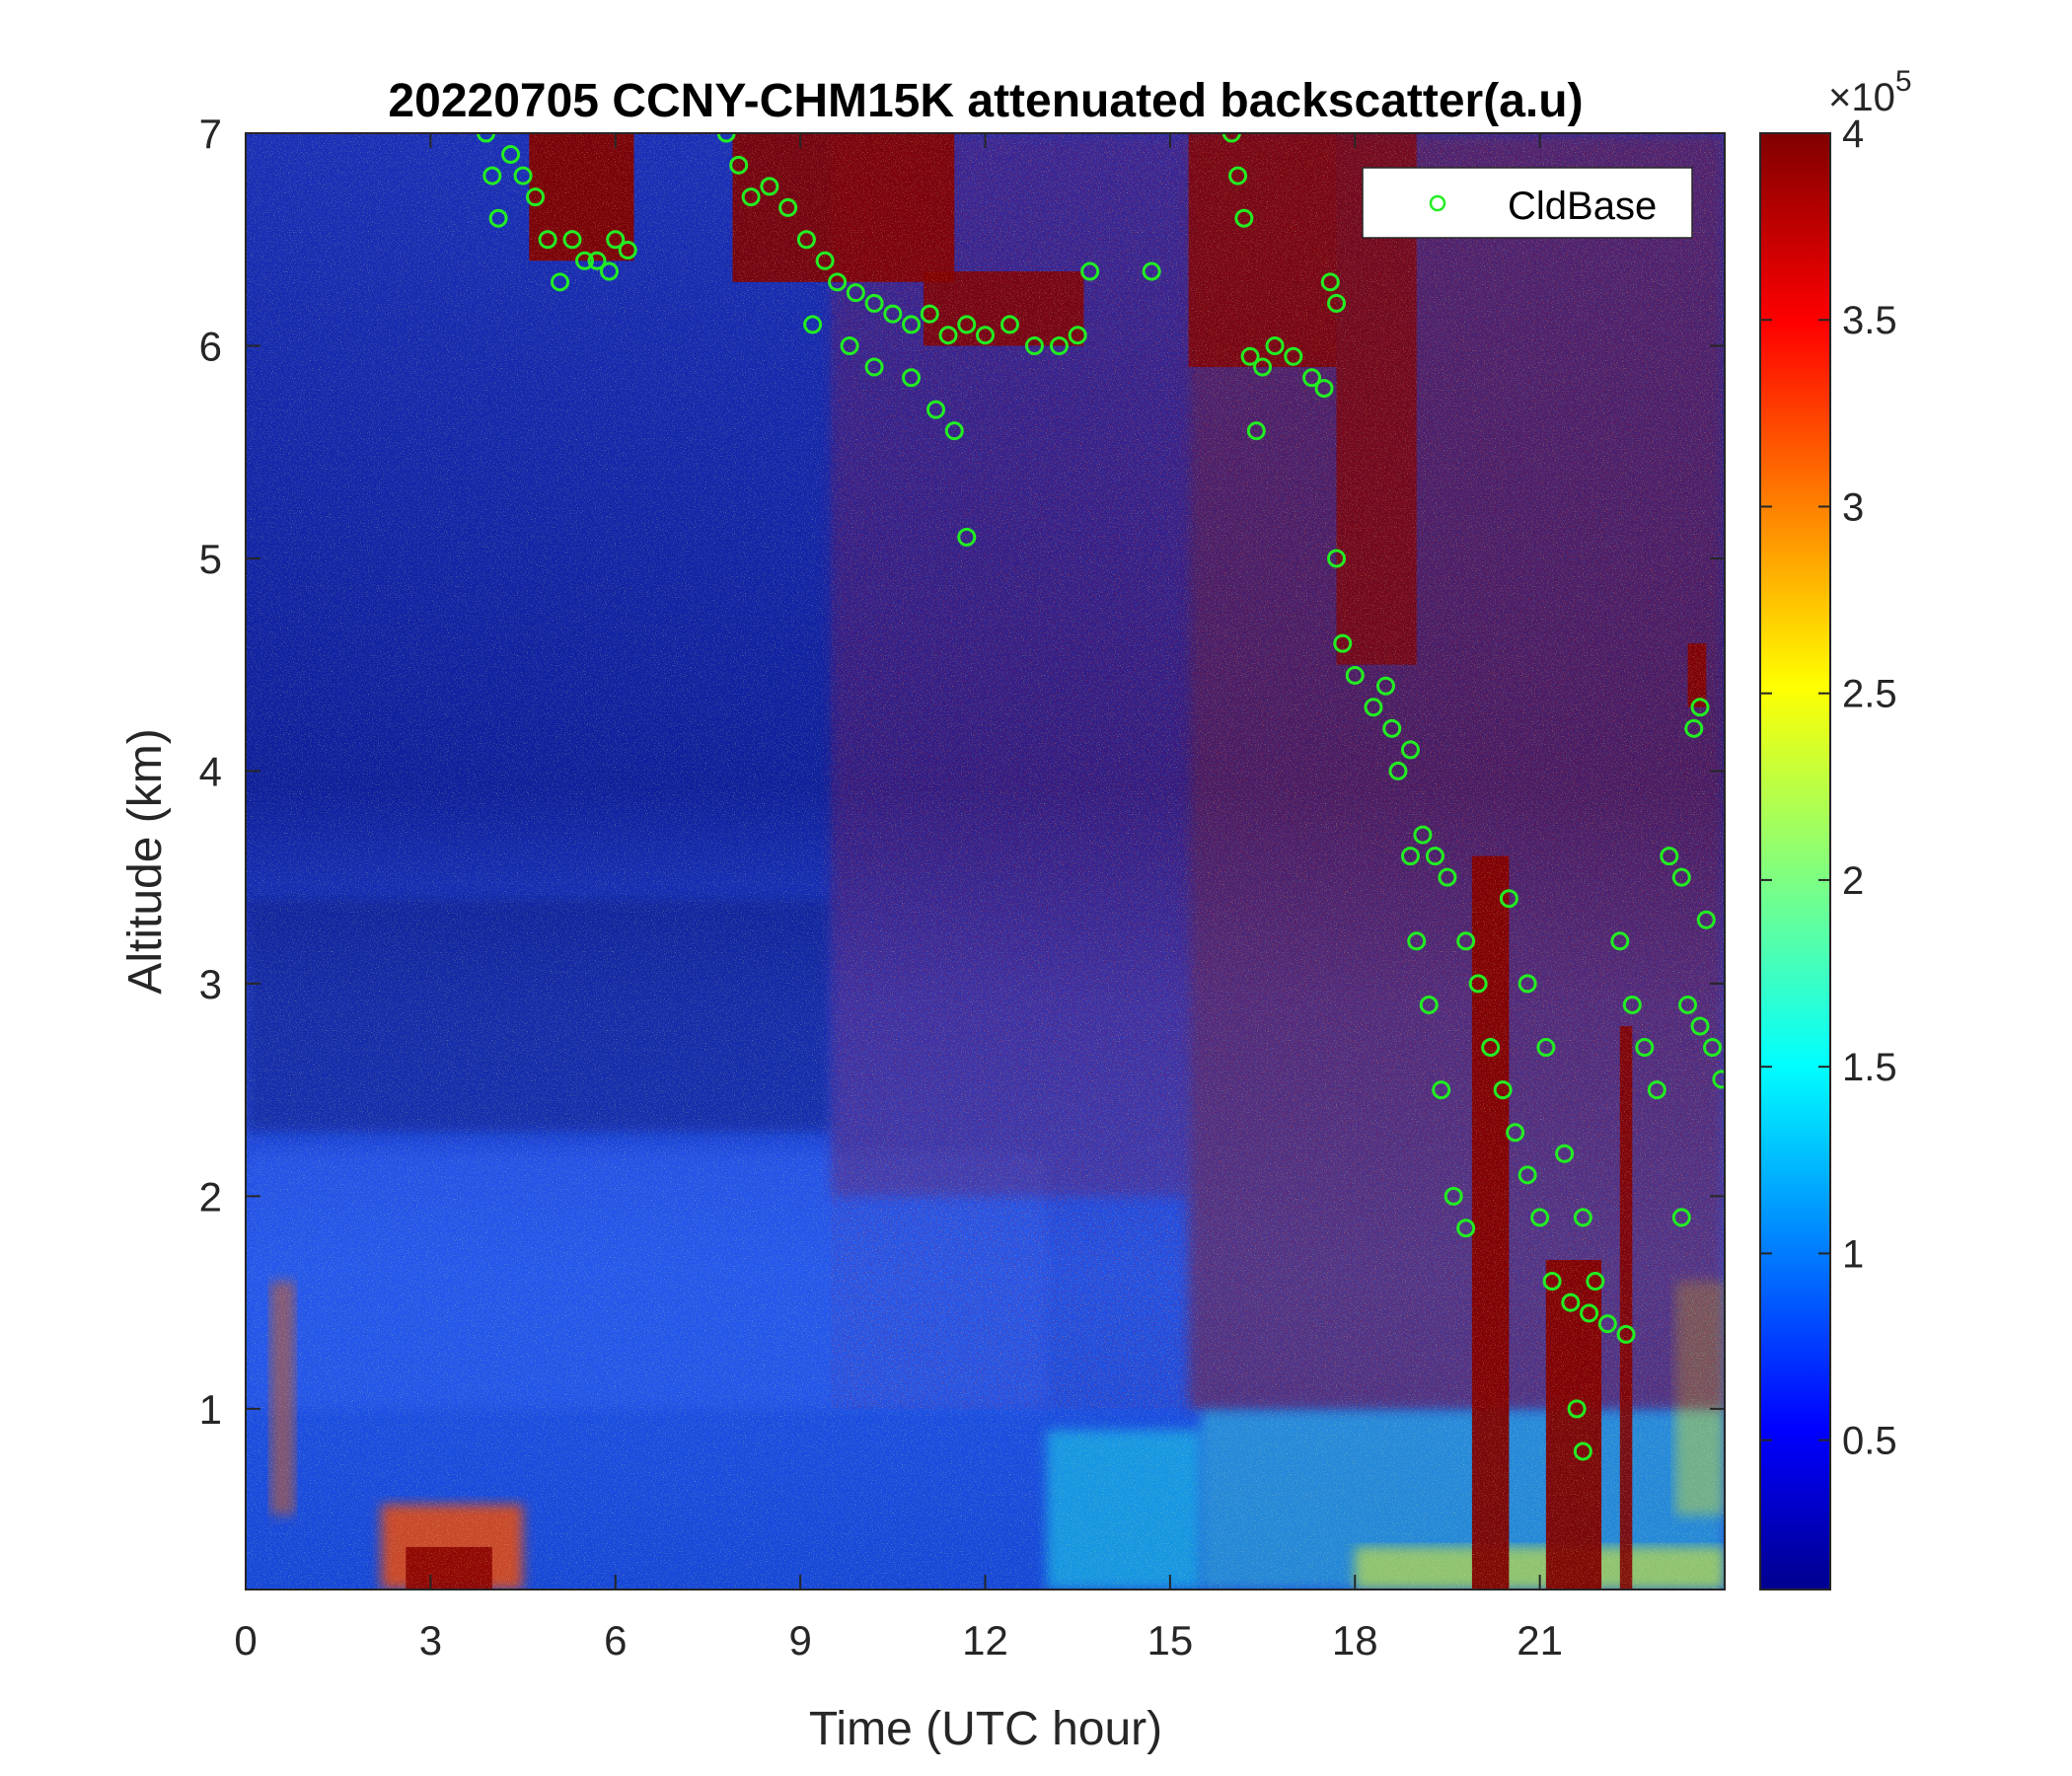 The height and width of the screenshot is (1776, 2072). I want to click on colorbar-exponent-power: 5, so click(1904, 81).